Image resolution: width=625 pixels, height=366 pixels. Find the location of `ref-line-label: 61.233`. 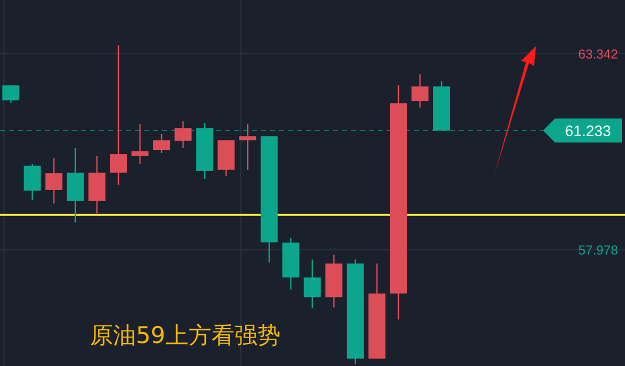

ref-line-label: 61.233 is located at coordinates (588, 131).